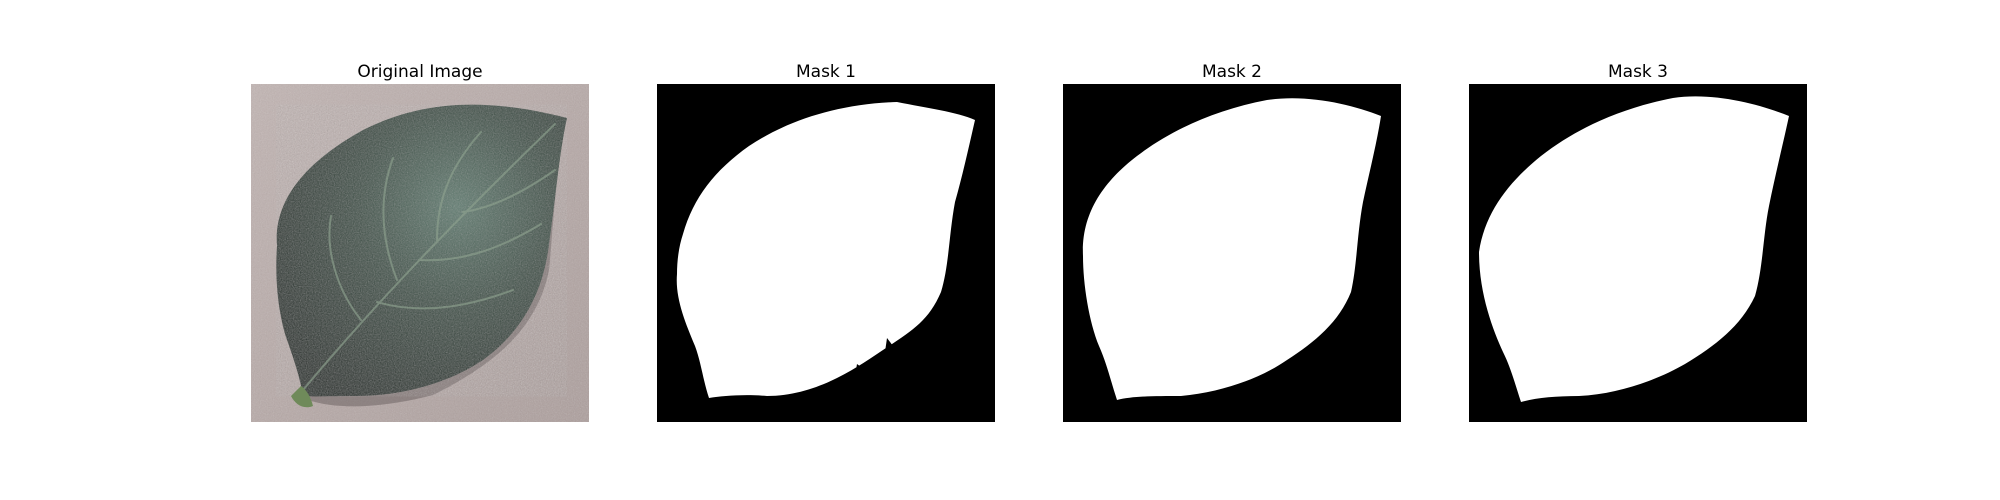  What do you see at coordinates (1231, 249) in the screenshot?
I see `mask-2-foreground` at bounding box center [1231, 249].